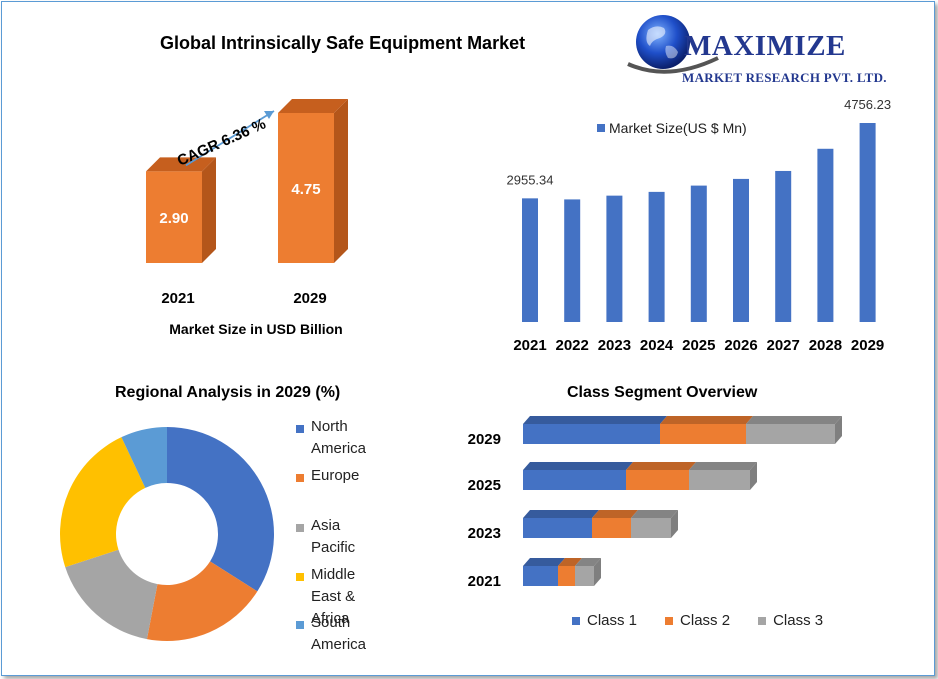 The height and width of the screenshot is (679, 938). Describe the element at coordinates (662, 392) in the screenshot. I see `class-title: Class Segment Overview` at that location.